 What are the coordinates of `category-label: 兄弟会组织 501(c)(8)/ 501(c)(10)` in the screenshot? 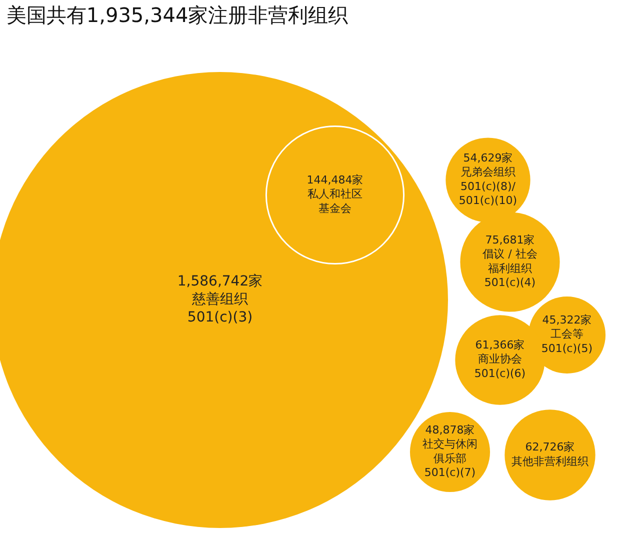 It's located at (488, 187).